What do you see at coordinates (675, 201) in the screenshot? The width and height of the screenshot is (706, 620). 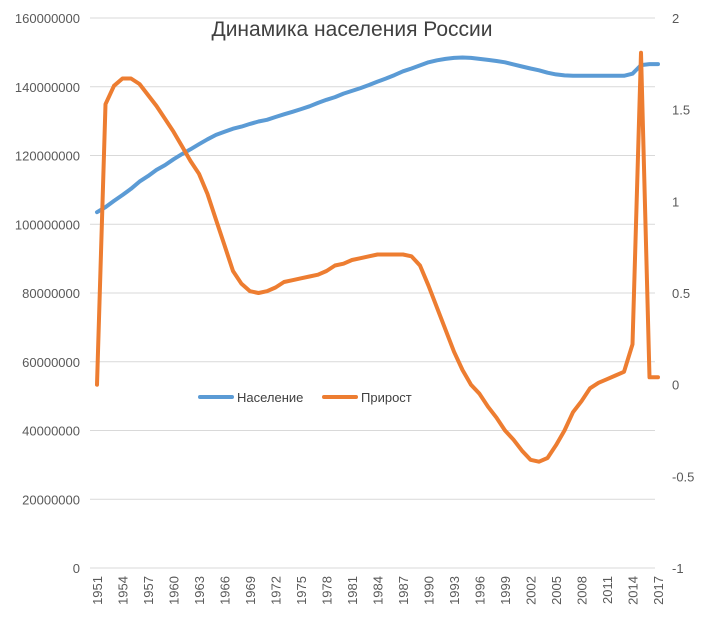 I see `right-tick-label: 1` at bounding box center [675, 201].